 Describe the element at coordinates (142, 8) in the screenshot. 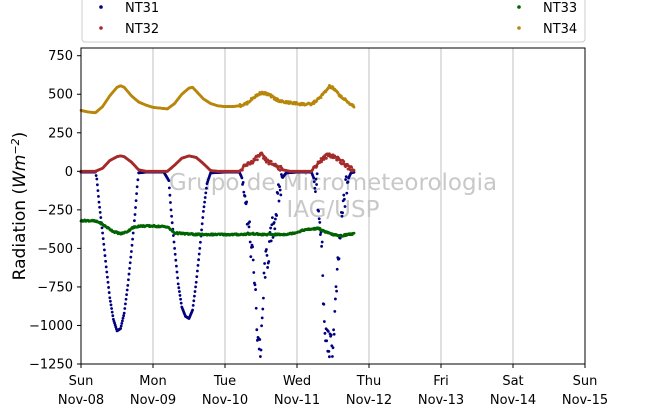

I see `legend-label-nt31: NT31` at that location.